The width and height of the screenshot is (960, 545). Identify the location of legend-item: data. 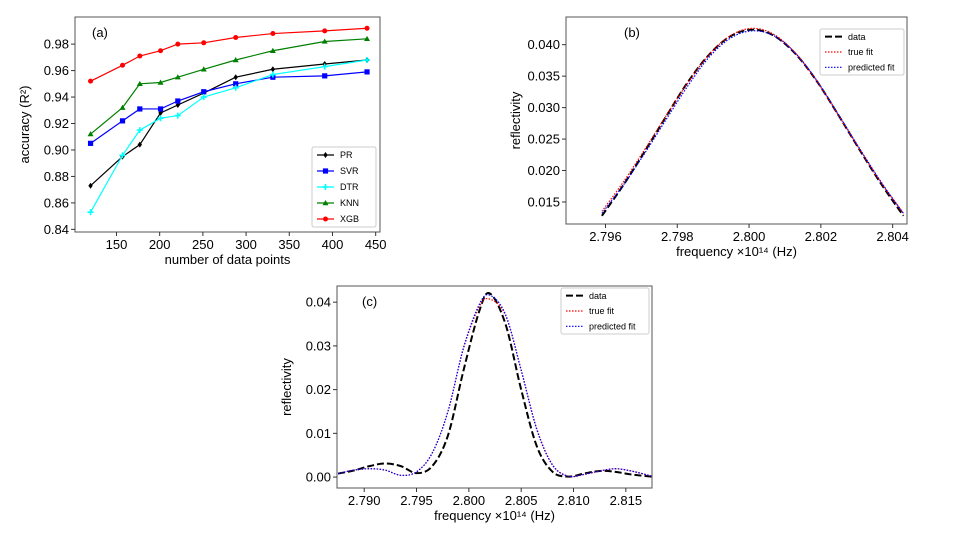
(845, 37).